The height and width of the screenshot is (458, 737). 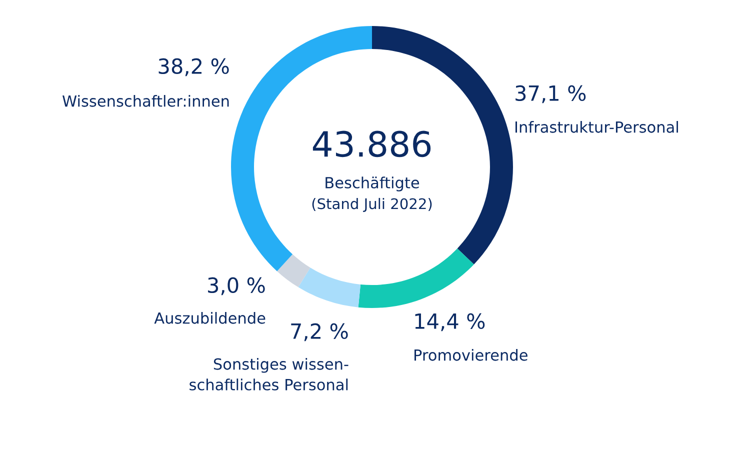 What do you see at coordinates (145, 101) in the screenshot?
I see `slice-label: Wissenschaftler:innen` at bounding box center [145, 101].